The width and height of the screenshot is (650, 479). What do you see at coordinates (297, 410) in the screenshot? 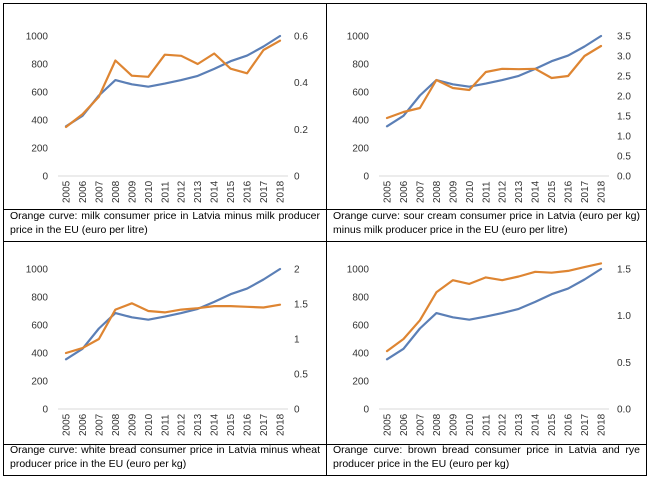
I see `y-right-tick-label: 0` at bounding box center [297, 410].